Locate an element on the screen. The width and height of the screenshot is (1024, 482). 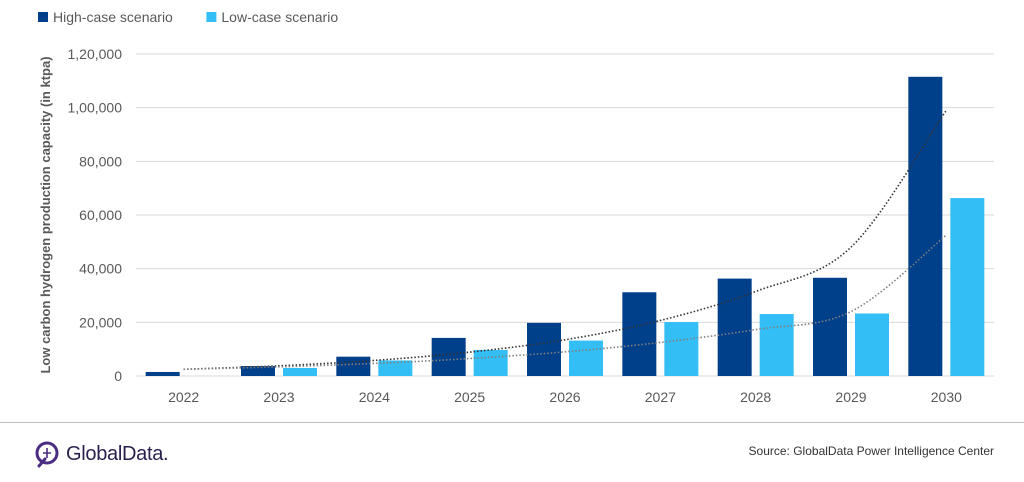
bar-low-2025 is located at coordinates (490, 362).